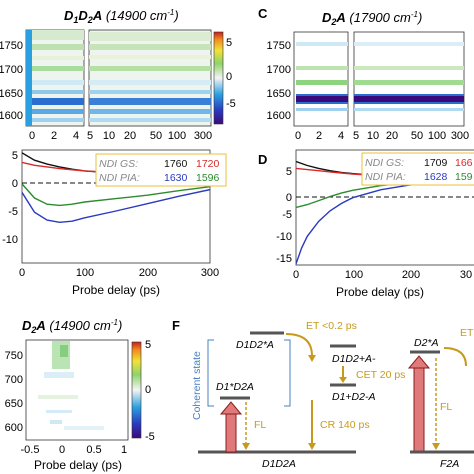 Image resolution: width=474 pixels, height=474 pixels. Describe the element at coordinates (197, 385) in the screenshot. I see `coherent-state-label: Coherent state` at that location.